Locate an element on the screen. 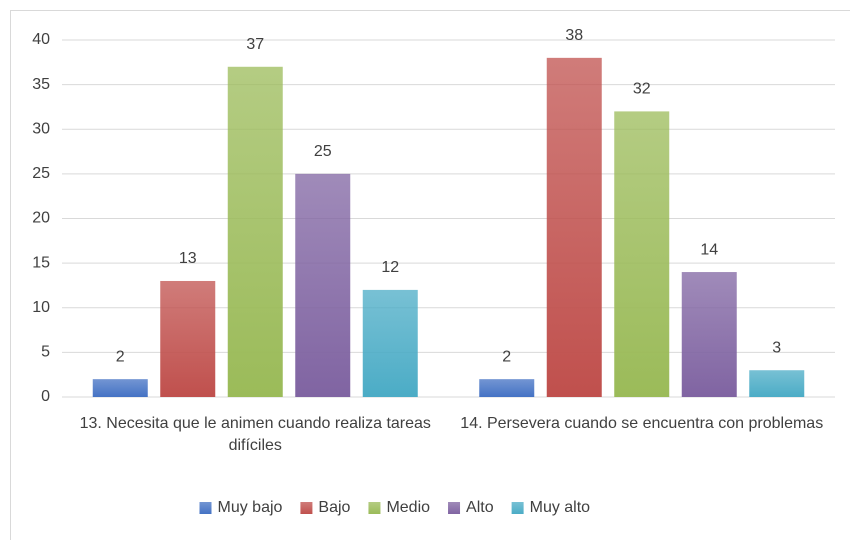 The width and height of the screenshot is (850, 540). y-tick-label: 25 is located at coordinates (41, 173).